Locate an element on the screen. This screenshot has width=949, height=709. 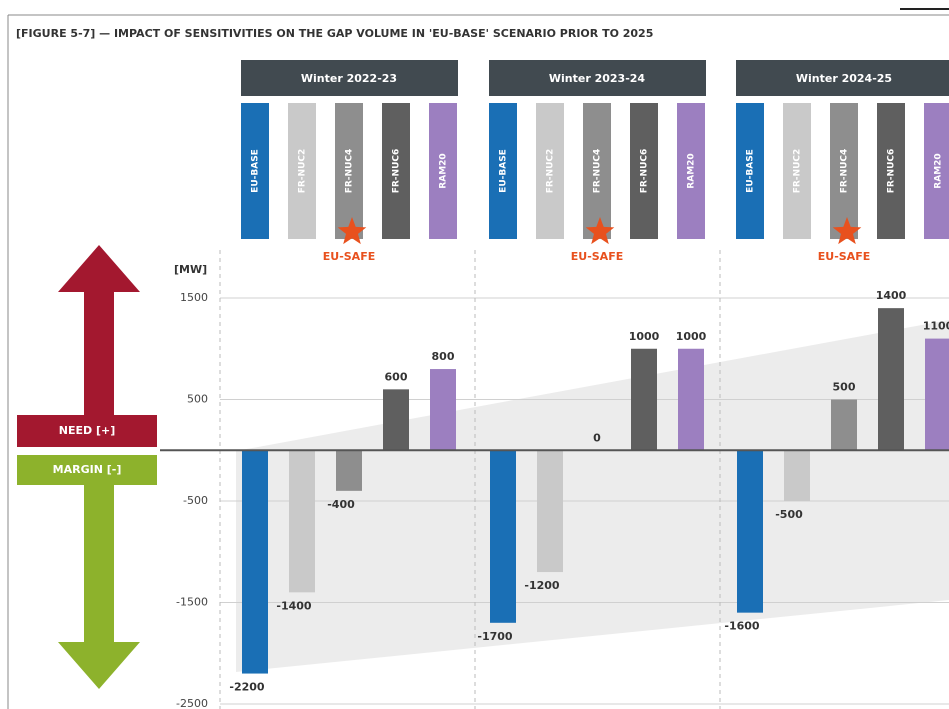
need-label: NEED [+] is located at coordinates (87, 430).